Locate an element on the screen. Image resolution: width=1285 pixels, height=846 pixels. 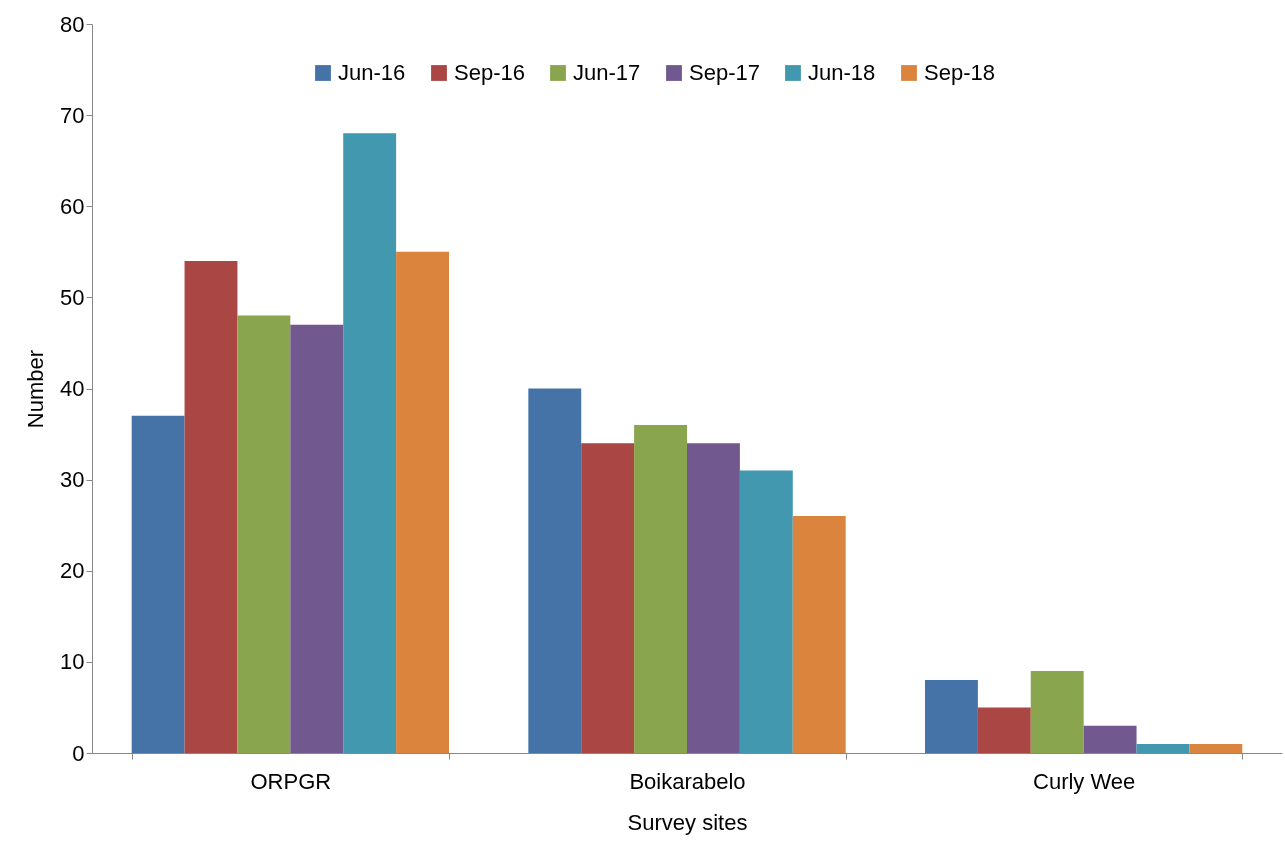
y-tick-label: 40 is located at coordinates (72, 388).